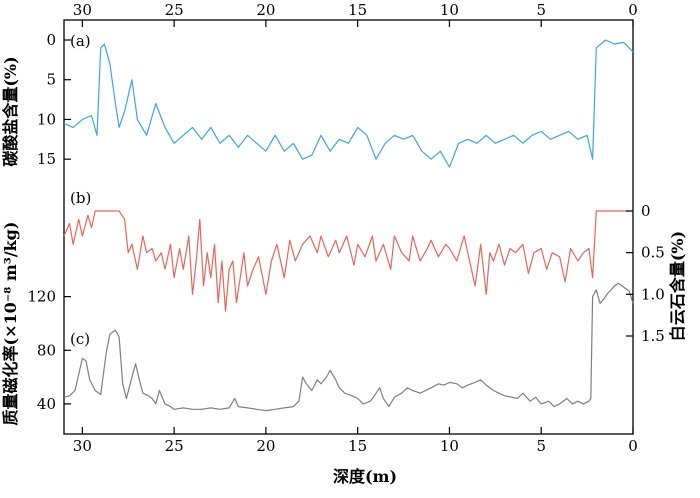  What do you see at coordinates (357, 446) in the screenshot?
I see `x-tick-label-bottom: 15` at bounding box center [357, 446].